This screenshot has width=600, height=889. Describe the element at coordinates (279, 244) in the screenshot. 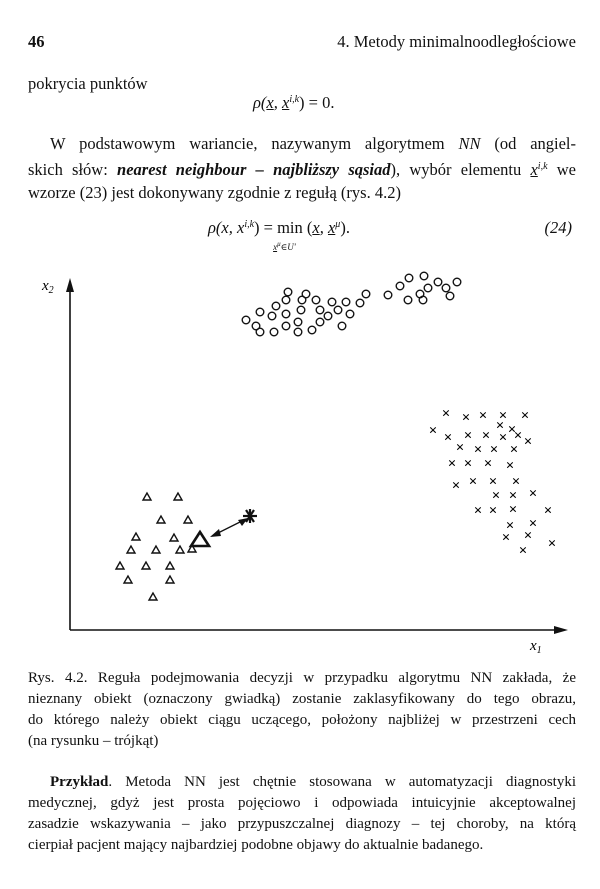

I see `eq24-min-sub-mu: μ` at that location.